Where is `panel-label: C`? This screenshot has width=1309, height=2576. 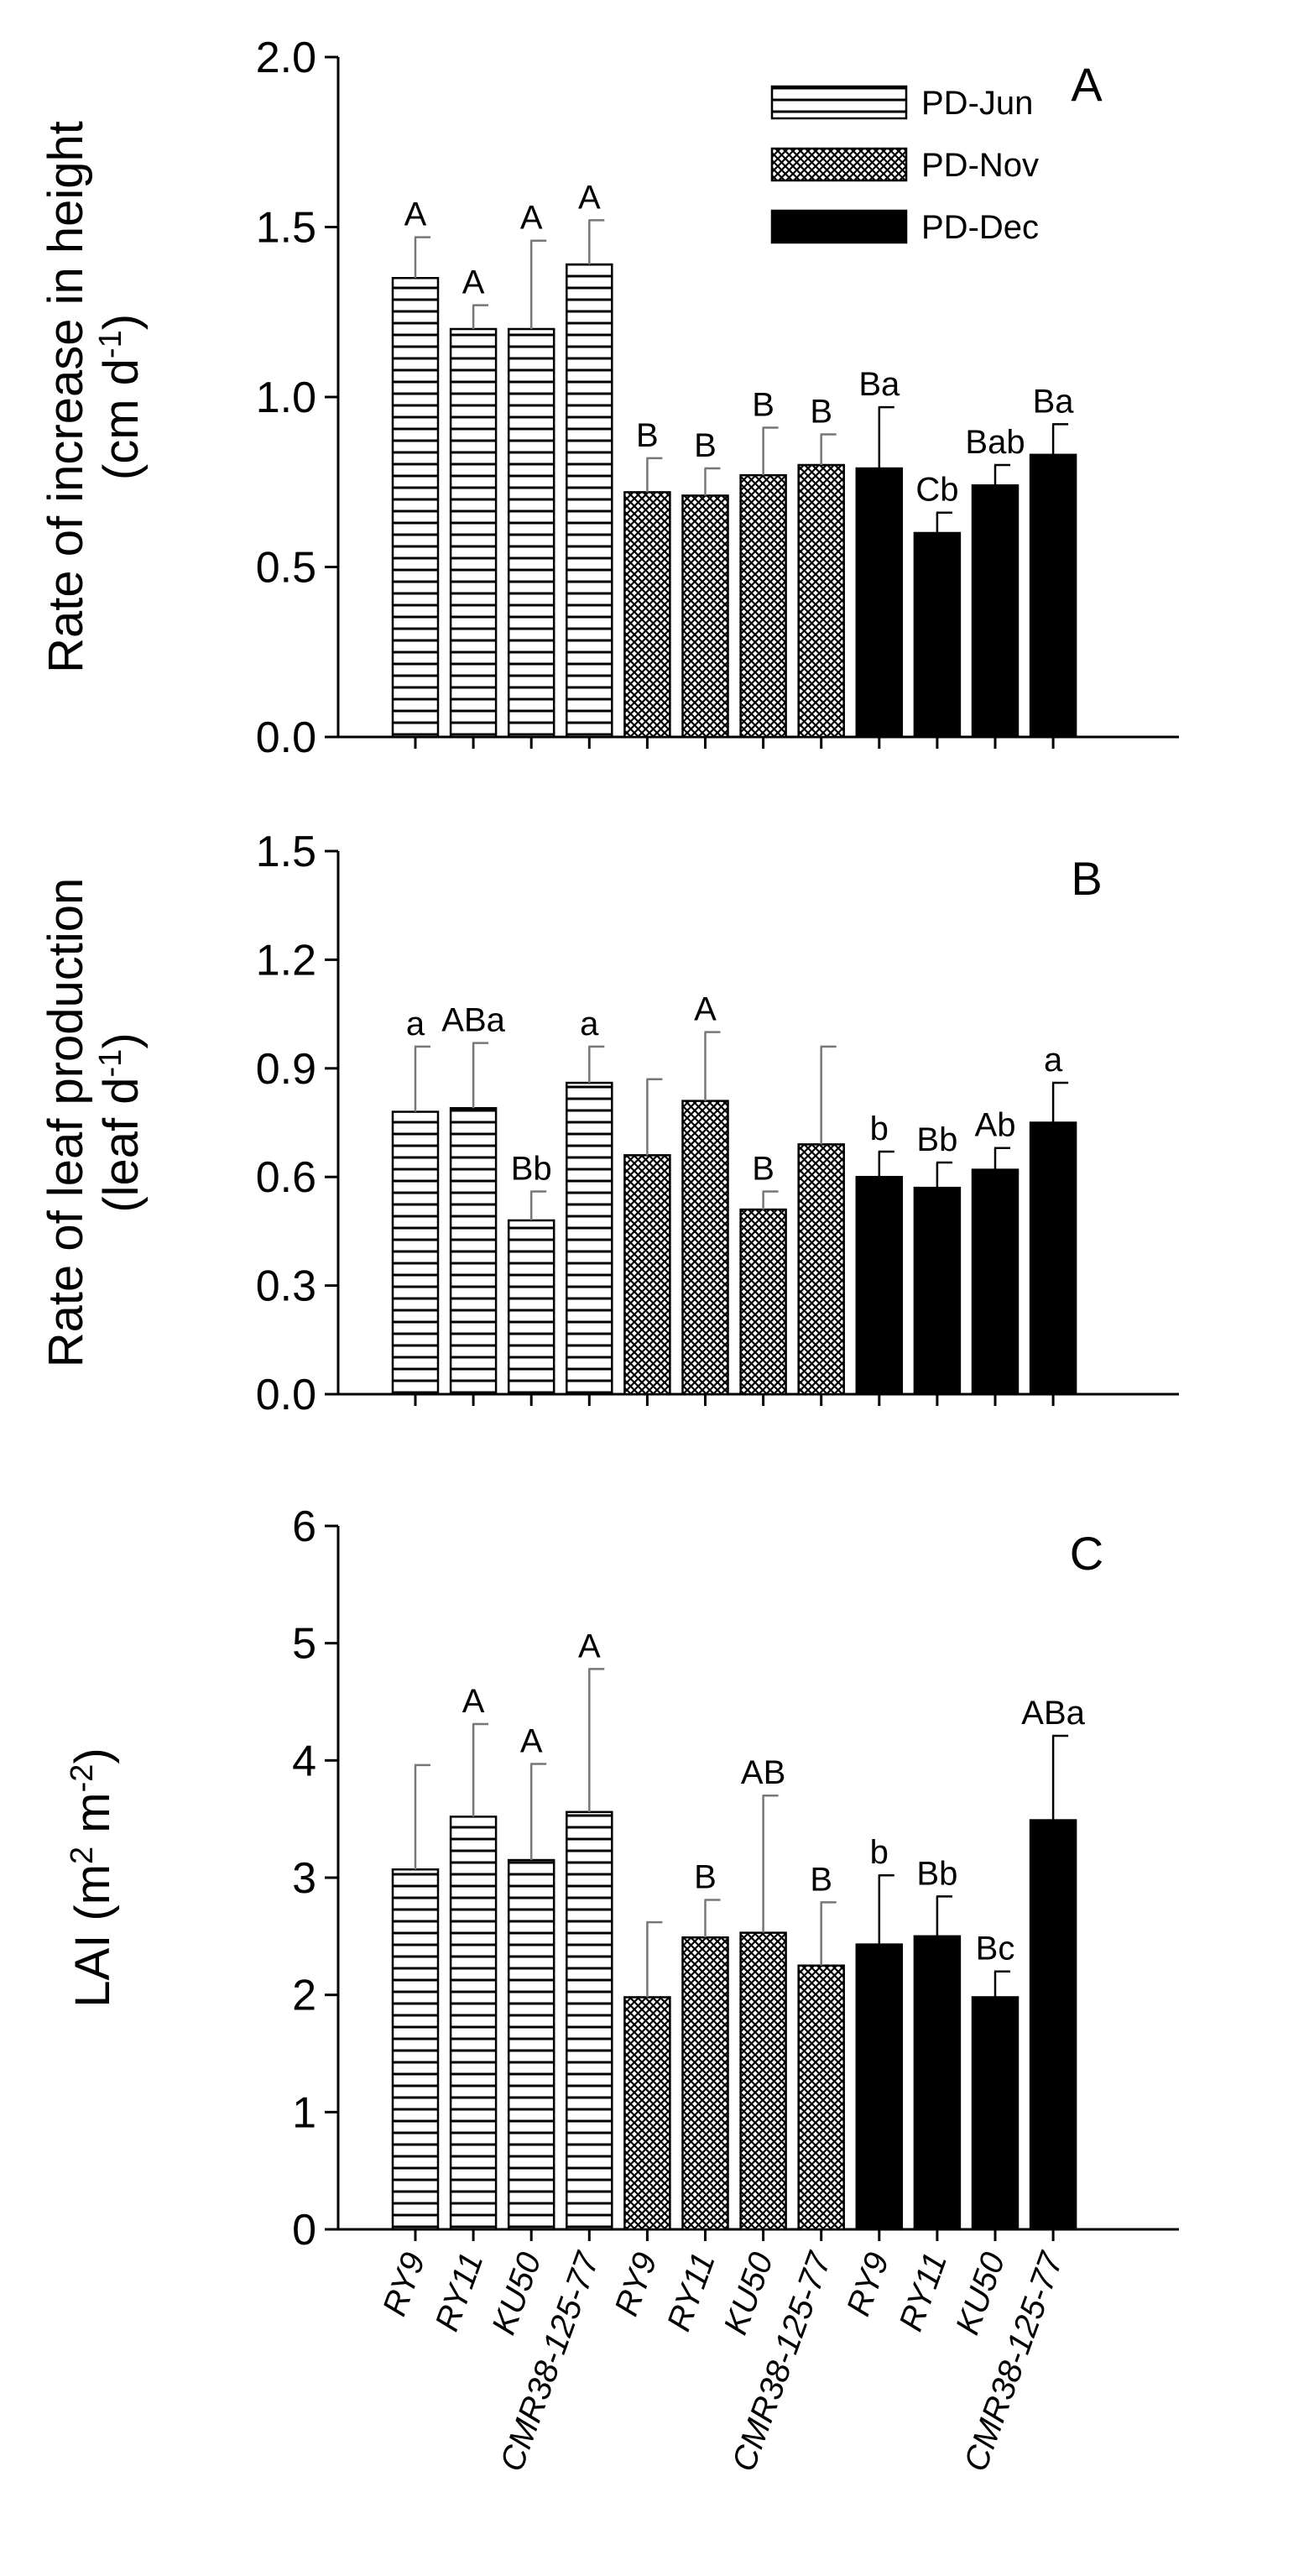
panel-label: C is located at coordinates (1086, 1553).